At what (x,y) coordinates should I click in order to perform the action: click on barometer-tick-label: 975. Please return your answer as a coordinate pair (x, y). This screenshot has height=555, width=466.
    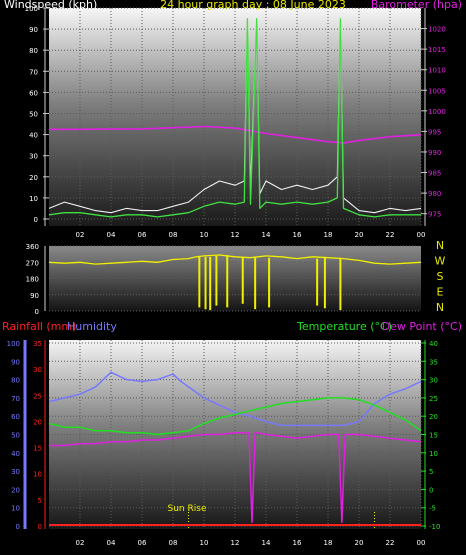
    Looking at the image, I should click on (434, 215).